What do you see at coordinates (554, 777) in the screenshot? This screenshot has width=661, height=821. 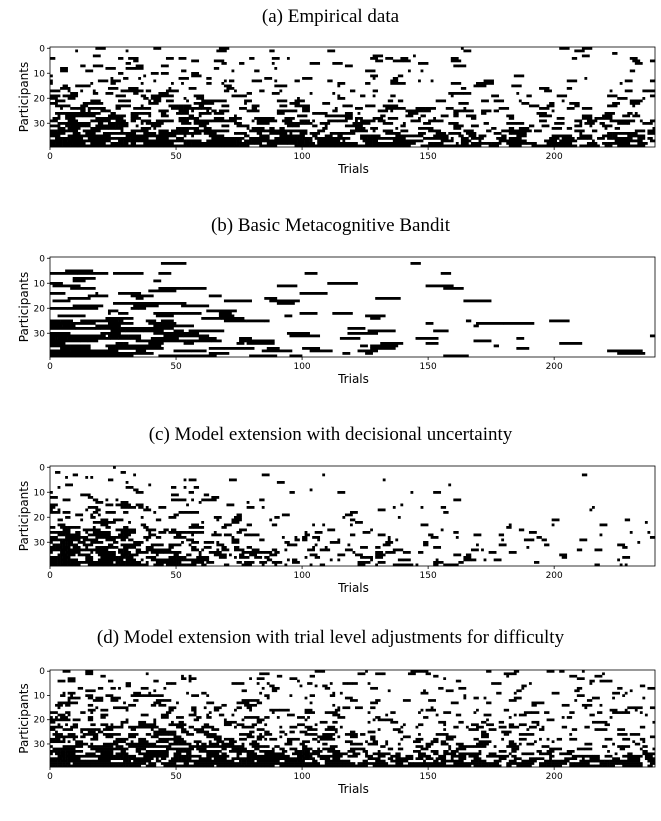 I see `x-tick-label: 200` at bounding box center [554, 777].